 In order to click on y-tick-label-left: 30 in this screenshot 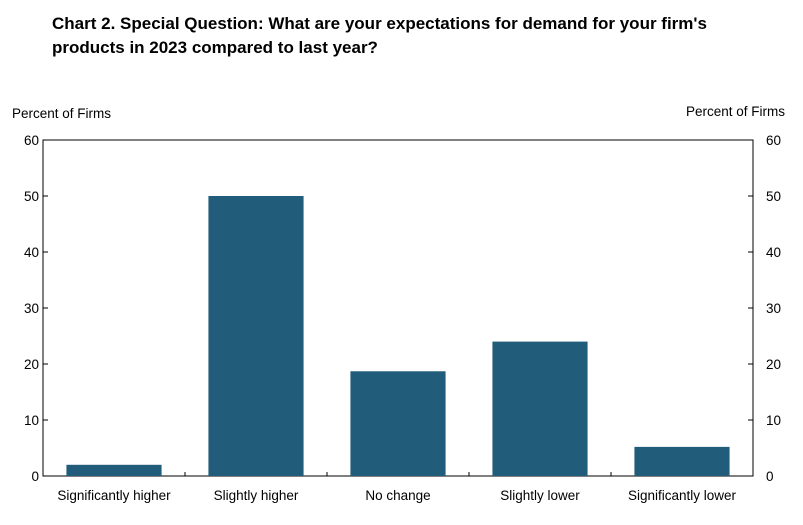, I will do `click(31, 308)`.